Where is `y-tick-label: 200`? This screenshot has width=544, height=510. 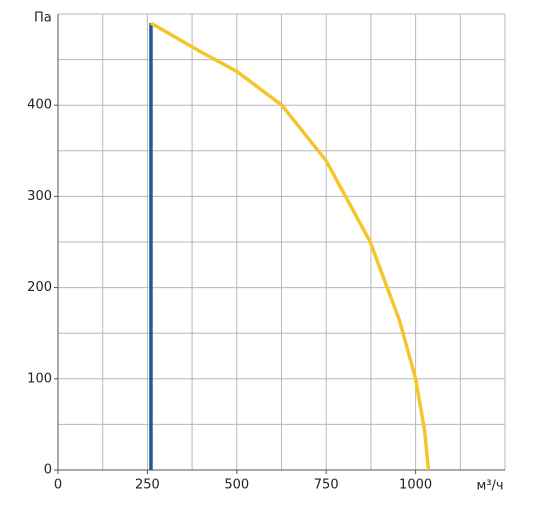 y-tick-label: 200 is located at coordinates (39, 287).